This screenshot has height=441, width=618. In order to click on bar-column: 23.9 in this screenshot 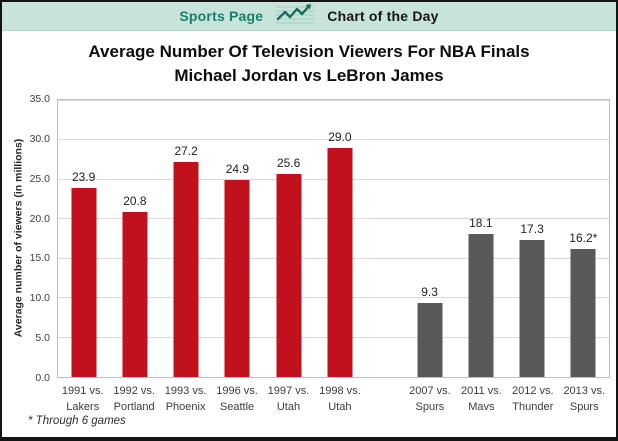, I will do `click(83, 238)`.